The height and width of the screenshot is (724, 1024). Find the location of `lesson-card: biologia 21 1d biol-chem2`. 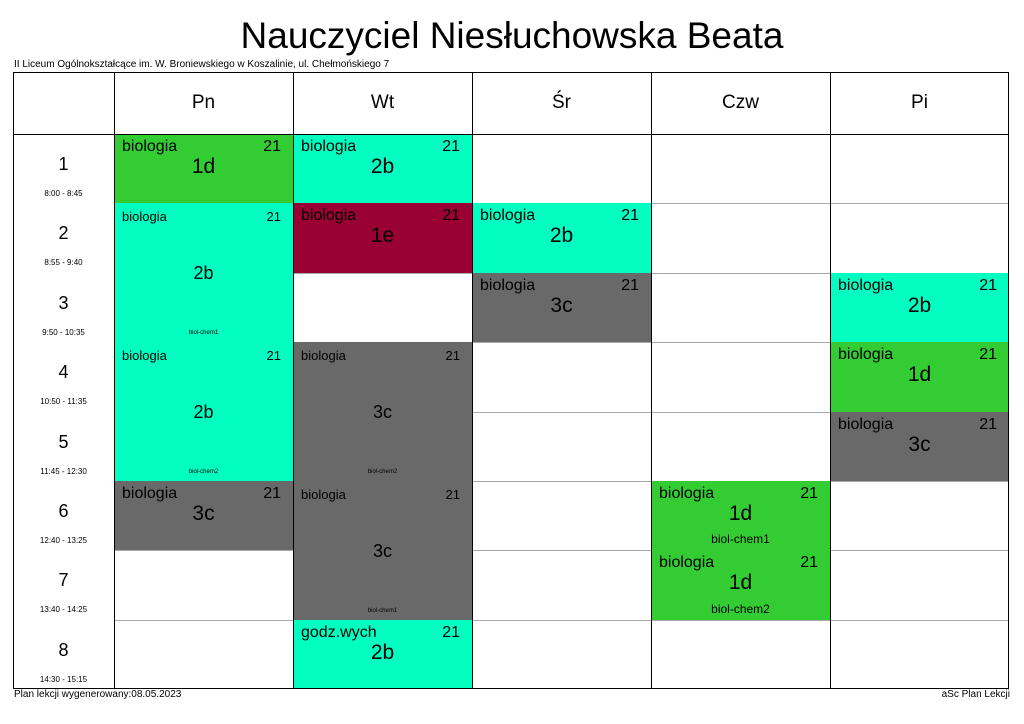

lesson-card: biologia 21 1d biol-chem2 is located at coordinates (740, 585).